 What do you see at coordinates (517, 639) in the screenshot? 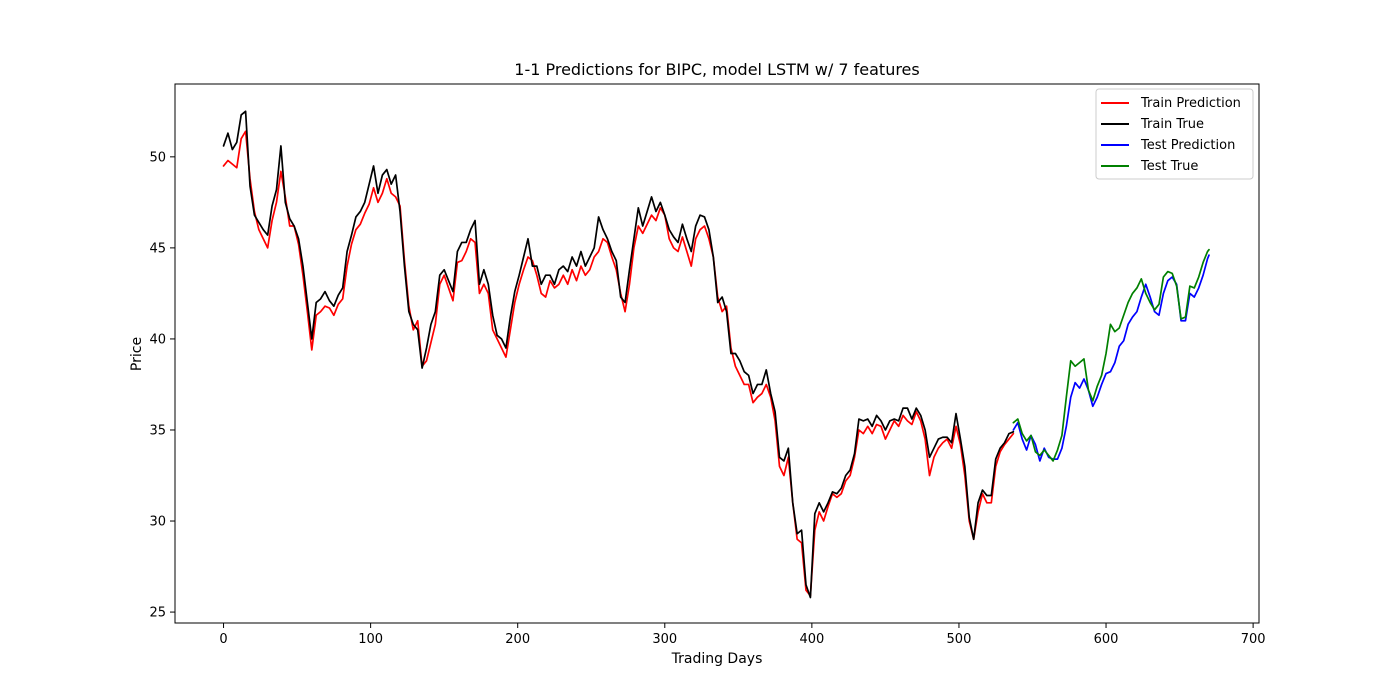
I see `x-tick-label: 200` at bounding box center [517, 639].